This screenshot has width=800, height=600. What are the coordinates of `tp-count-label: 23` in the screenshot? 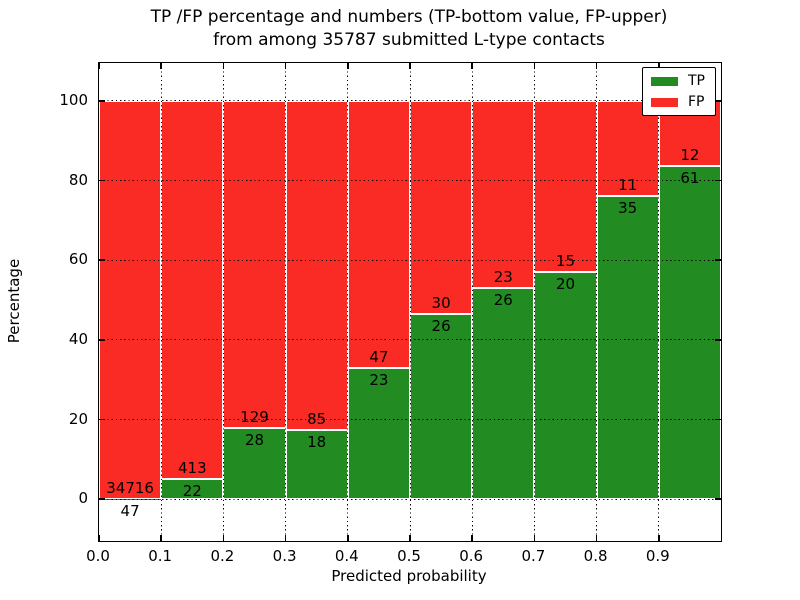 It's located at (379, 380).